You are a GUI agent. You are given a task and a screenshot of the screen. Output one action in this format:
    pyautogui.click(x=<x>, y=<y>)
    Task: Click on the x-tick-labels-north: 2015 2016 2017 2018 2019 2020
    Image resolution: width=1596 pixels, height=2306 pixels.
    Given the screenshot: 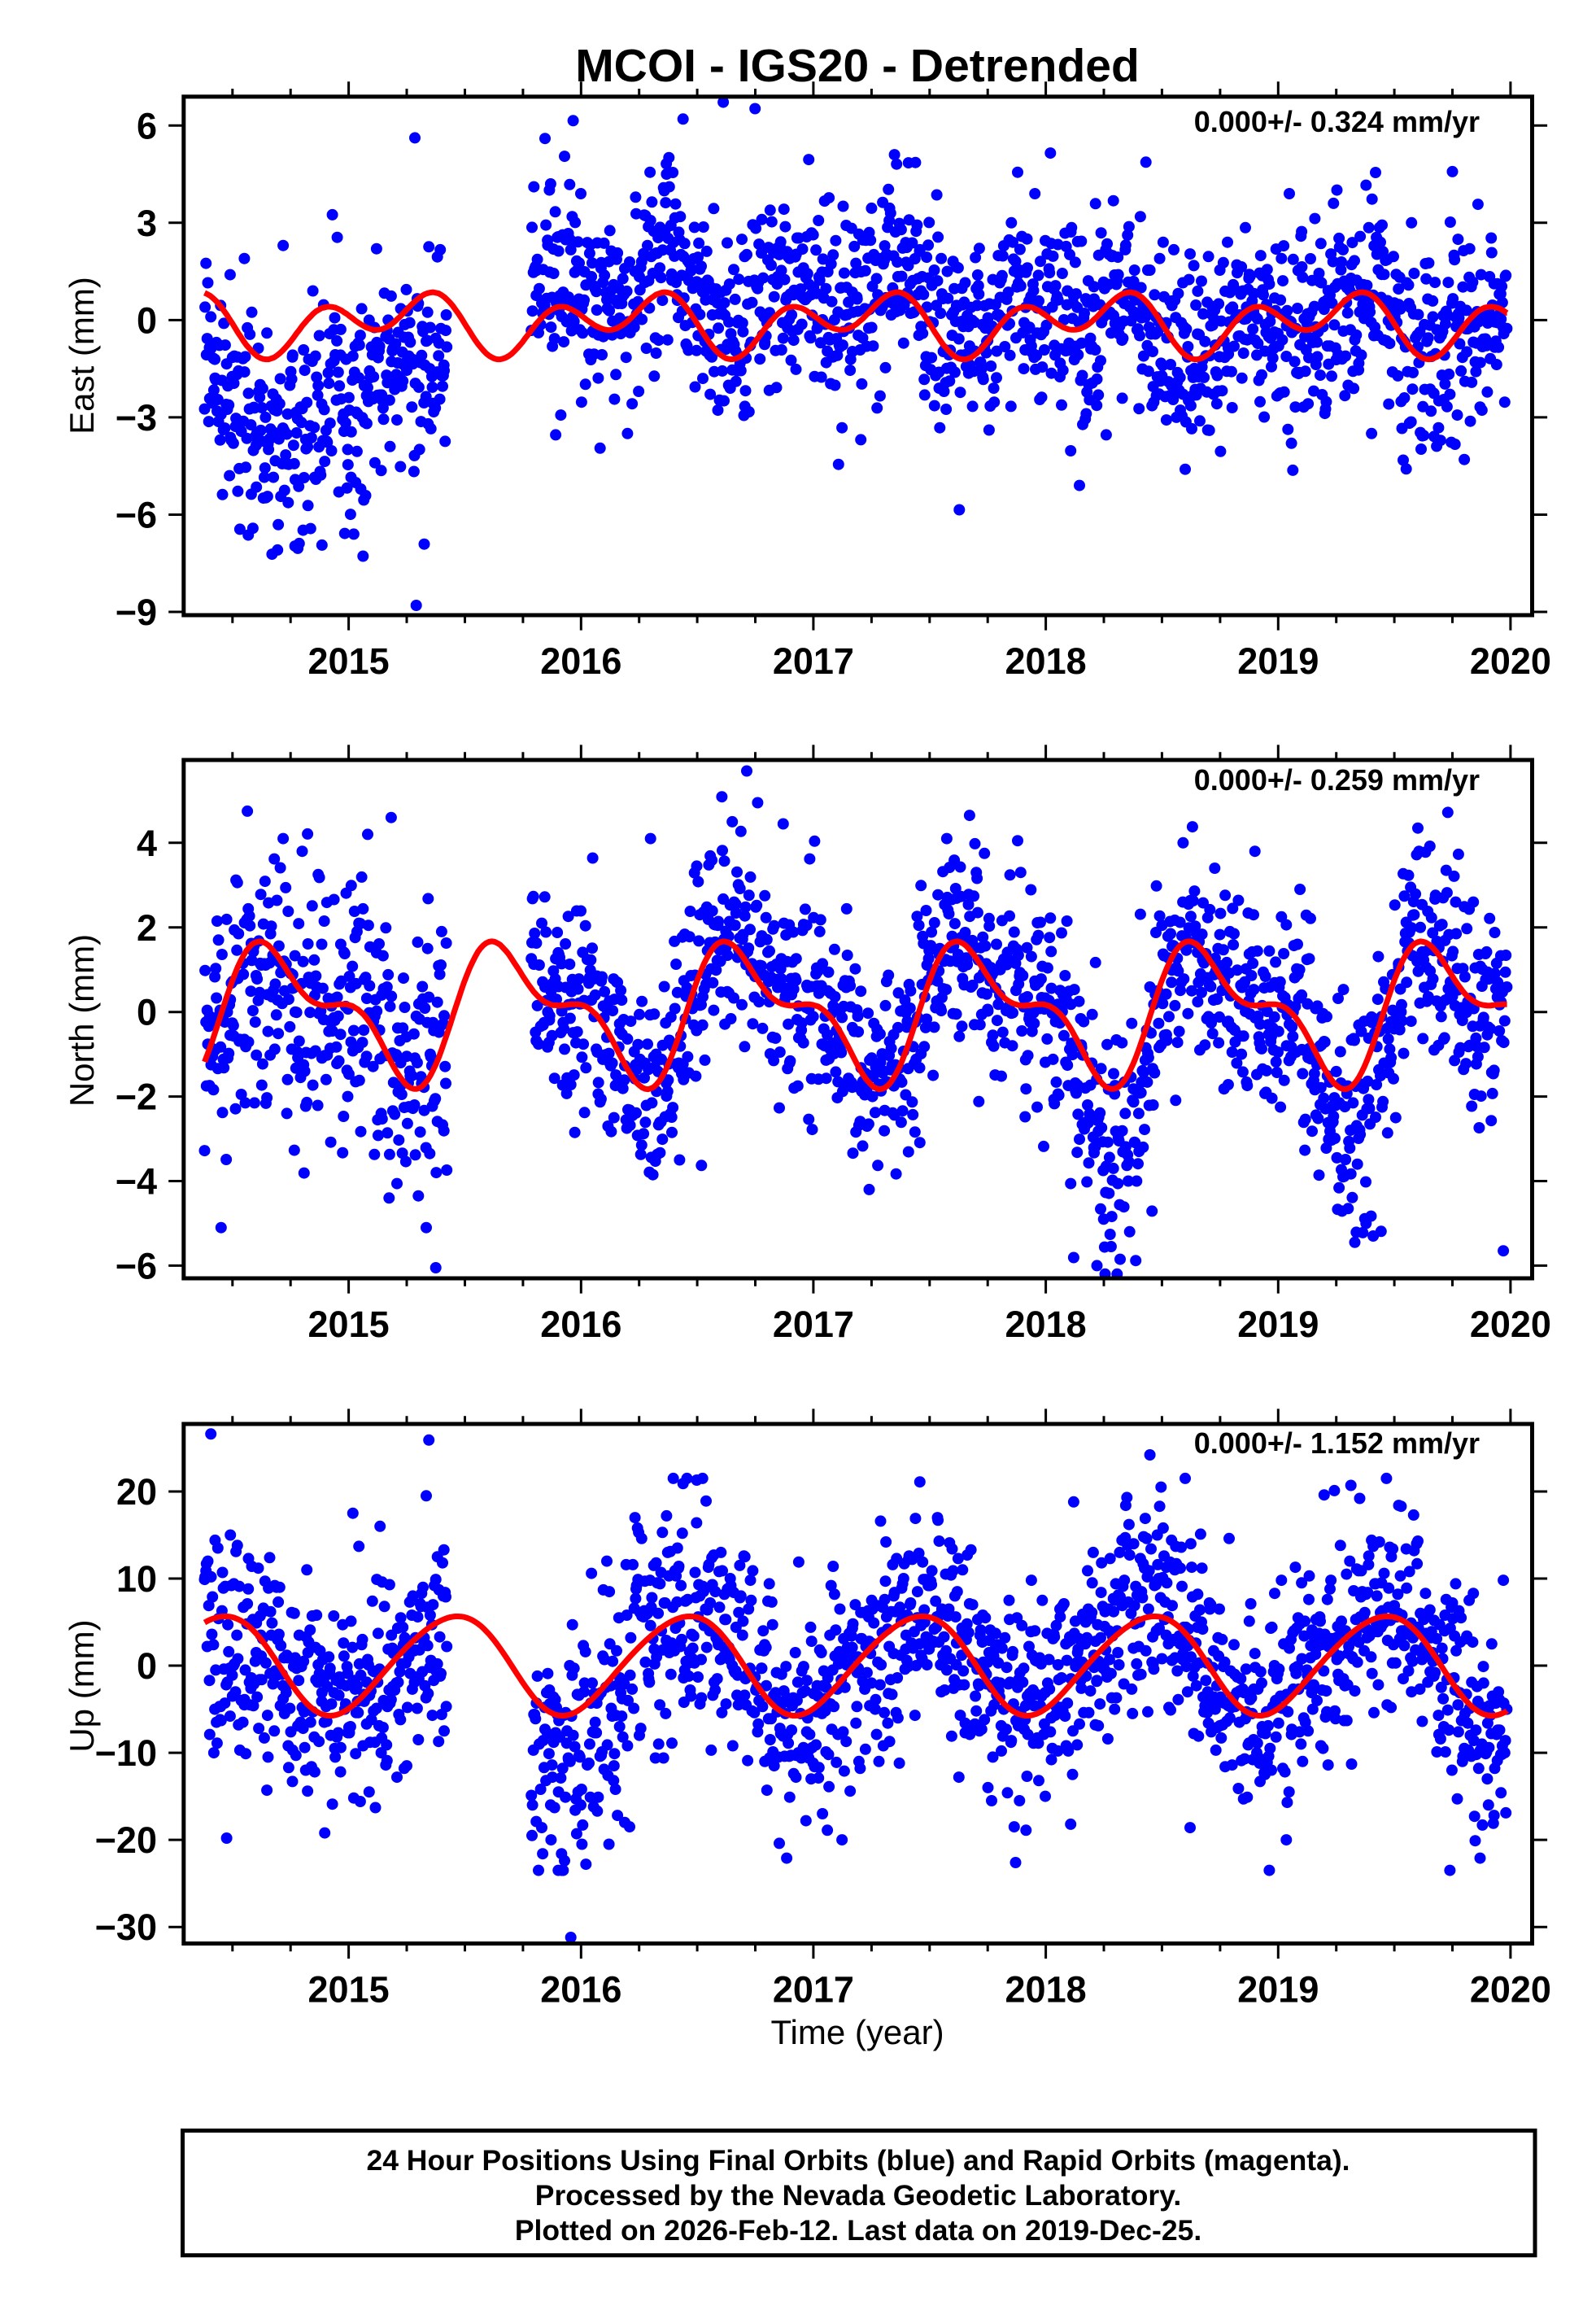 What is the action you would take?
    pyautogui.click(x=929, y=1324)
    